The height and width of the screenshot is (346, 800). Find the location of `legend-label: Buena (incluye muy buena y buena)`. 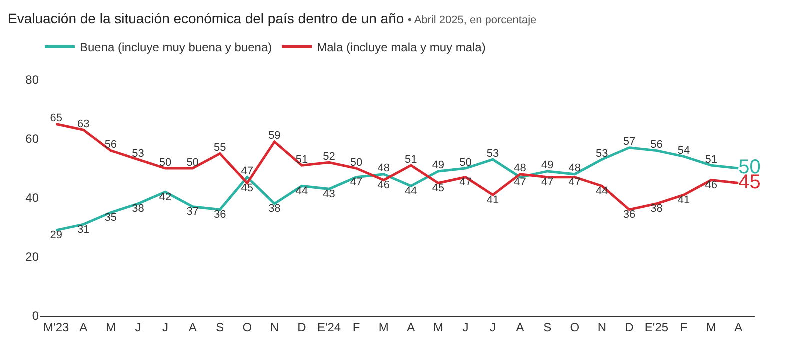

legend-label: Buena (incluye muy buena y buena) is located at coordinates (176, 47).